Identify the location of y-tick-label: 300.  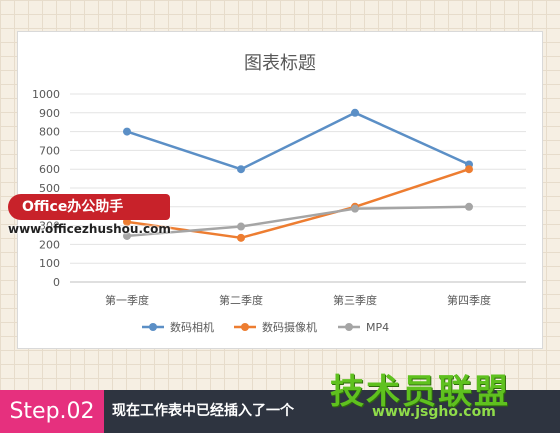
(49, 226).